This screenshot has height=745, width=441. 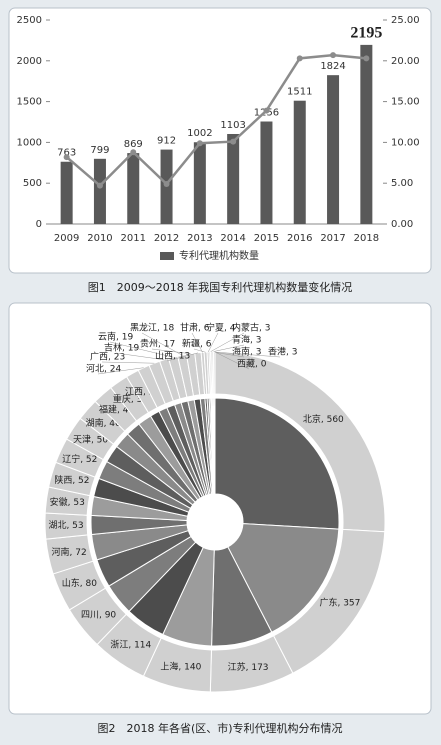 What do you see at coordinates (157, 344) in the screenshot?
I see `slice-label: 贵州, 17` at bounding box center [157, 344].